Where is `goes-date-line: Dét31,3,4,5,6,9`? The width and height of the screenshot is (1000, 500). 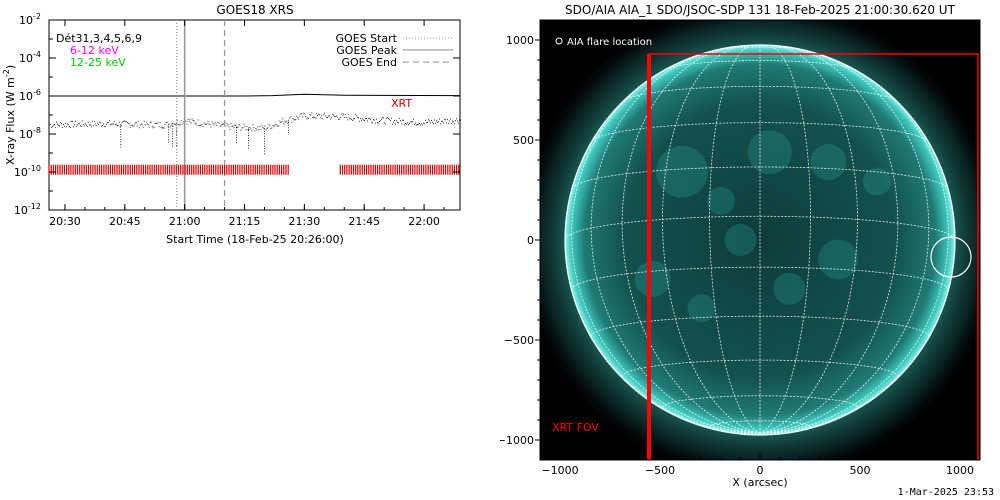 goes-date-line: Dét31,3,4,5,6,9 is located at coordinates (99, 38).